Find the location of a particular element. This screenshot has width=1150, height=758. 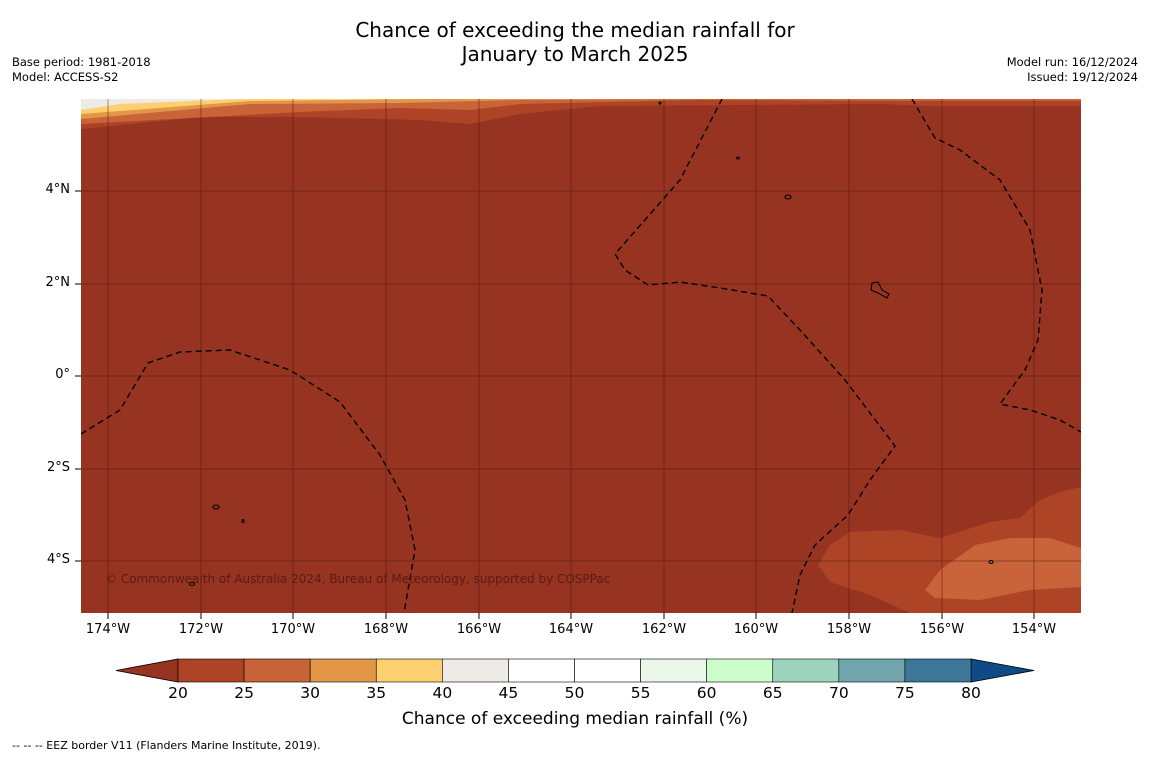

lon-label-162w: 162°W is located at coordinates (664, 629).